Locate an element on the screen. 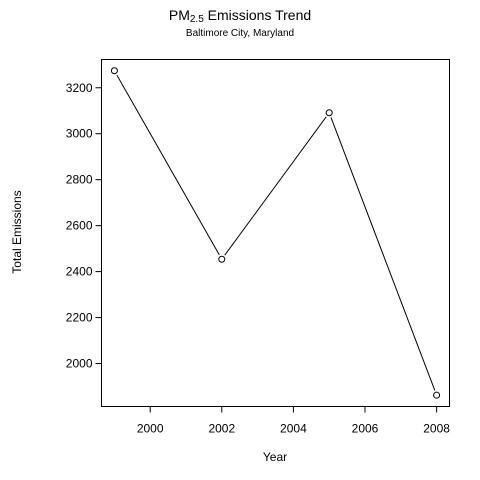  y-tick-label: 3000 is located at coordinates (79, 134).